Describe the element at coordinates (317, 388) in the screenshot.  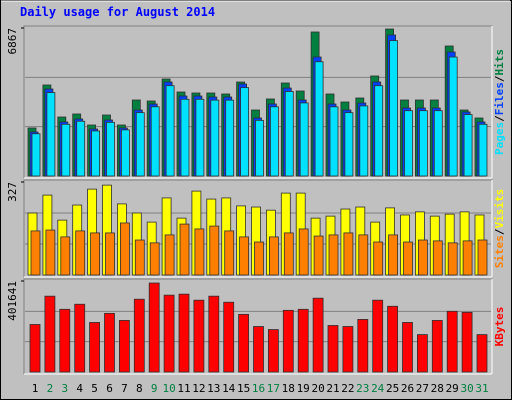
I see `x-tick-label: 20` at that location.